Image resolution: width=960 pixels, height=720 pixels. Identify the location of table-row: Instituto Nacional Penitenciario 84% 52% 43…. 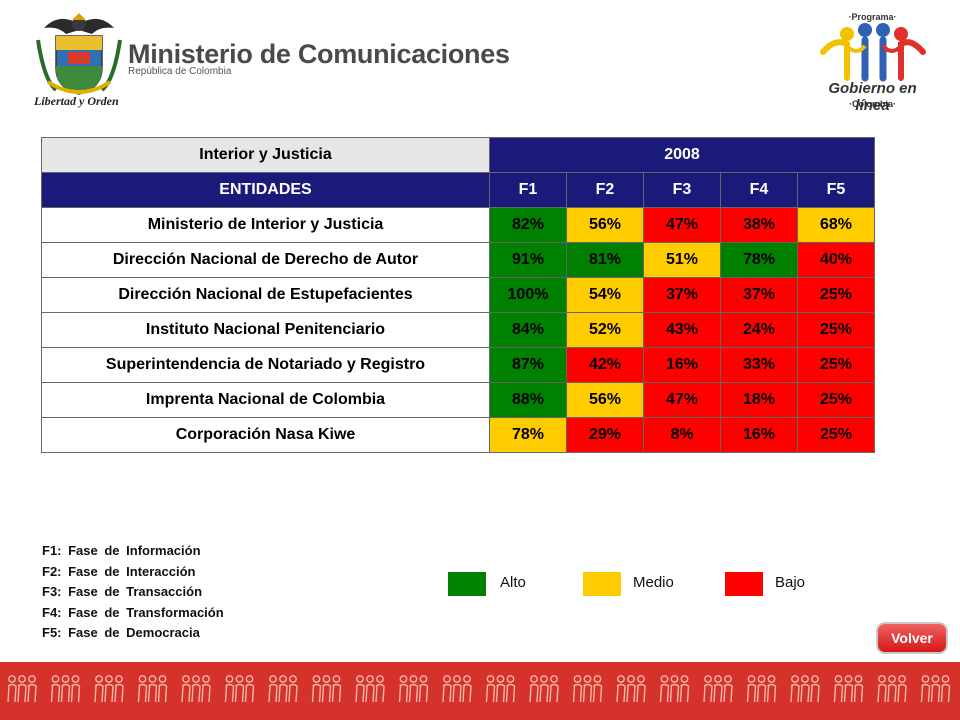
(458, 330).